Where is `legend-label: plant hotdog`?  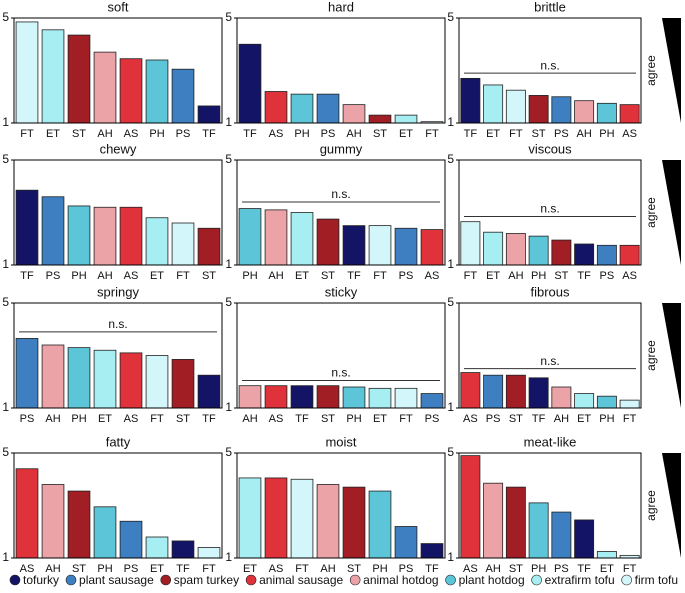
legend-label: plant hotdog is located at coordinates (492, 580).